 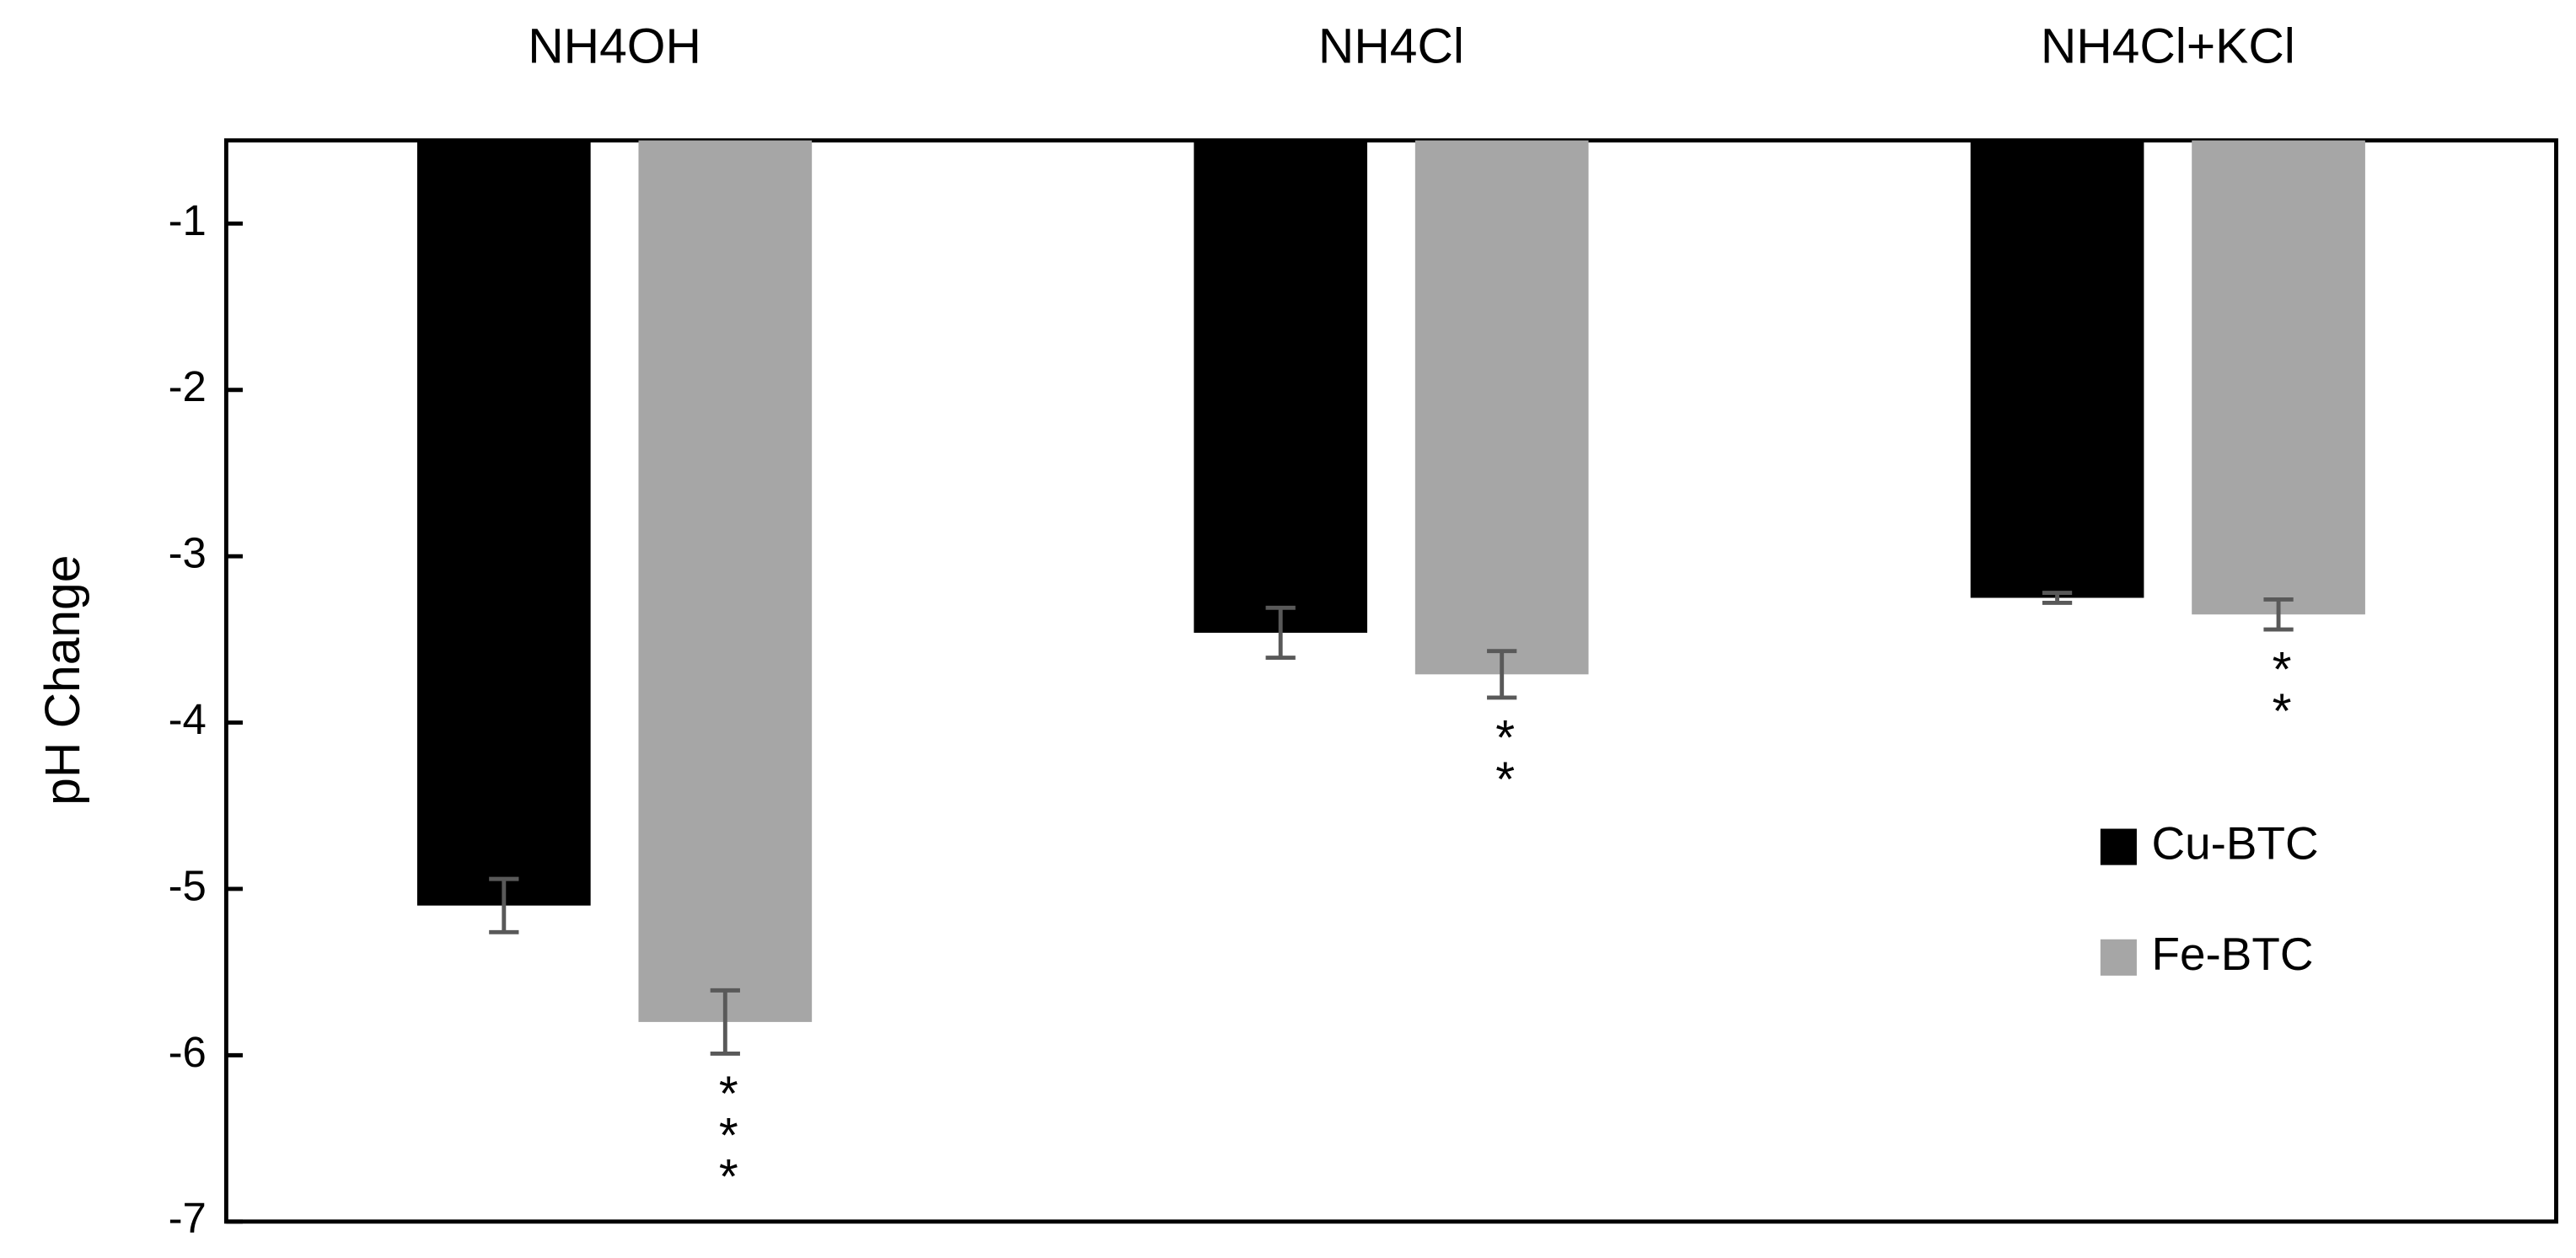 What do you see at coordinates (614, 46) in the screenshot?
I see `category-label: NH4OH` at bounding box center [614, 46].